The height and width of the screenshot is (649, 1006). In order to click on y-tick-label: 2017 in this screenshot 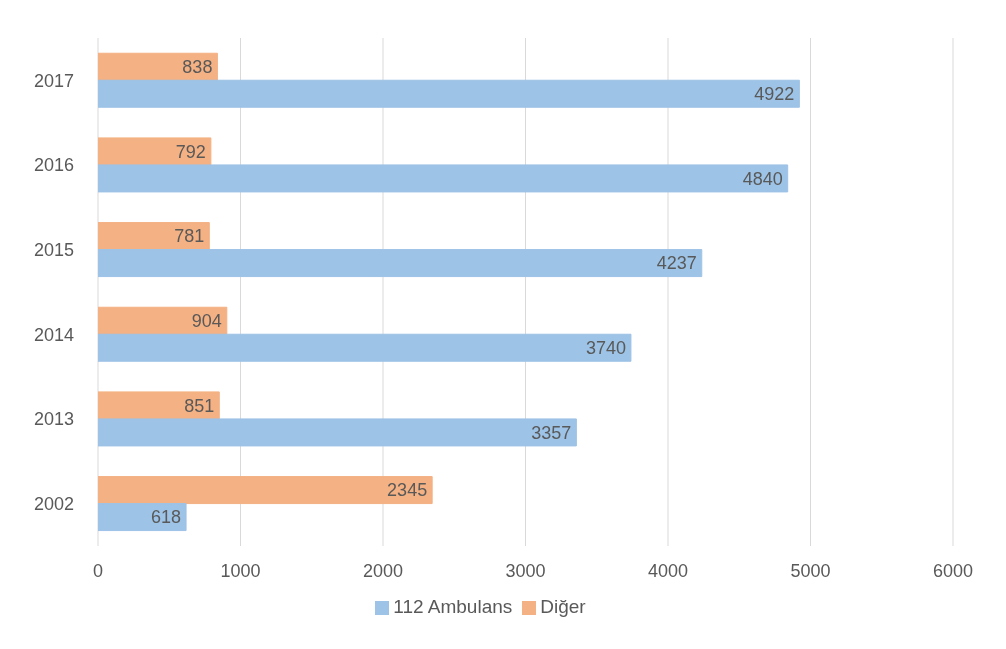, I will do `click(53, 80)`.